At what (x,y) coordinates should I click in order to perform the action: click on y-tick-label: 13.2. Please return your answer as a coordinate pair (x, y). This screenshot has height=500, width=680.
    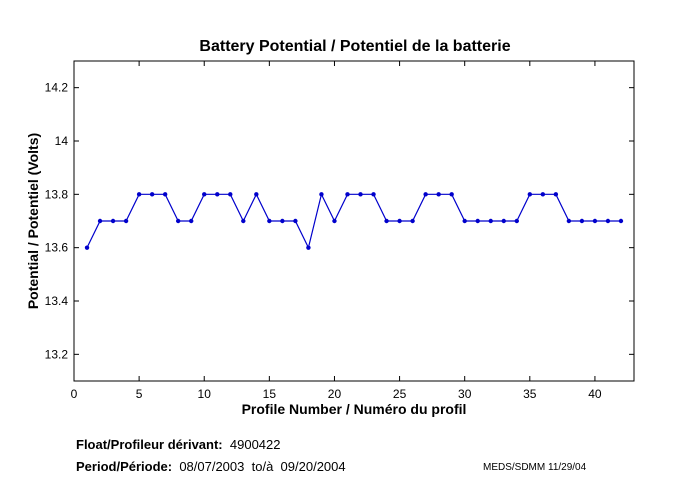
    Looking at the image, I should click on (57, 354).